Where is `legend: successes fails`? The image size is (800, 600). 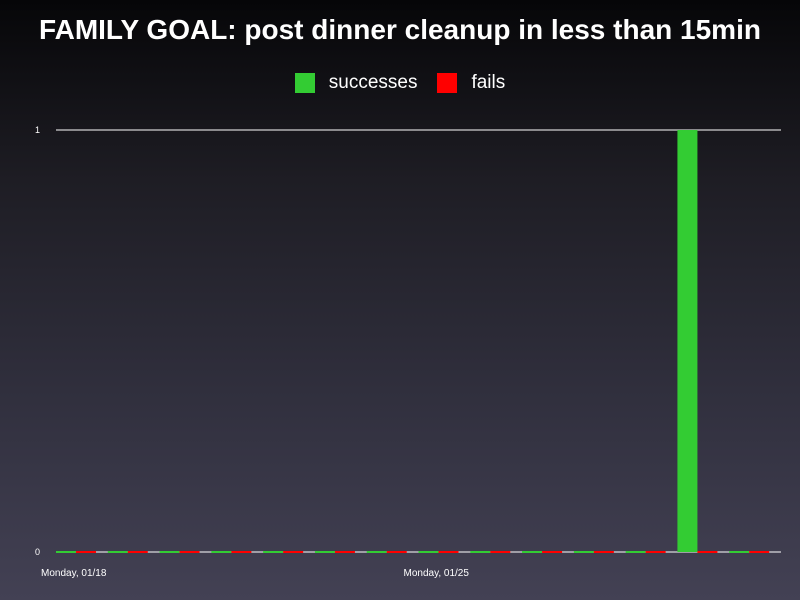 legend: successes fails is located at coordinates (400, 83).